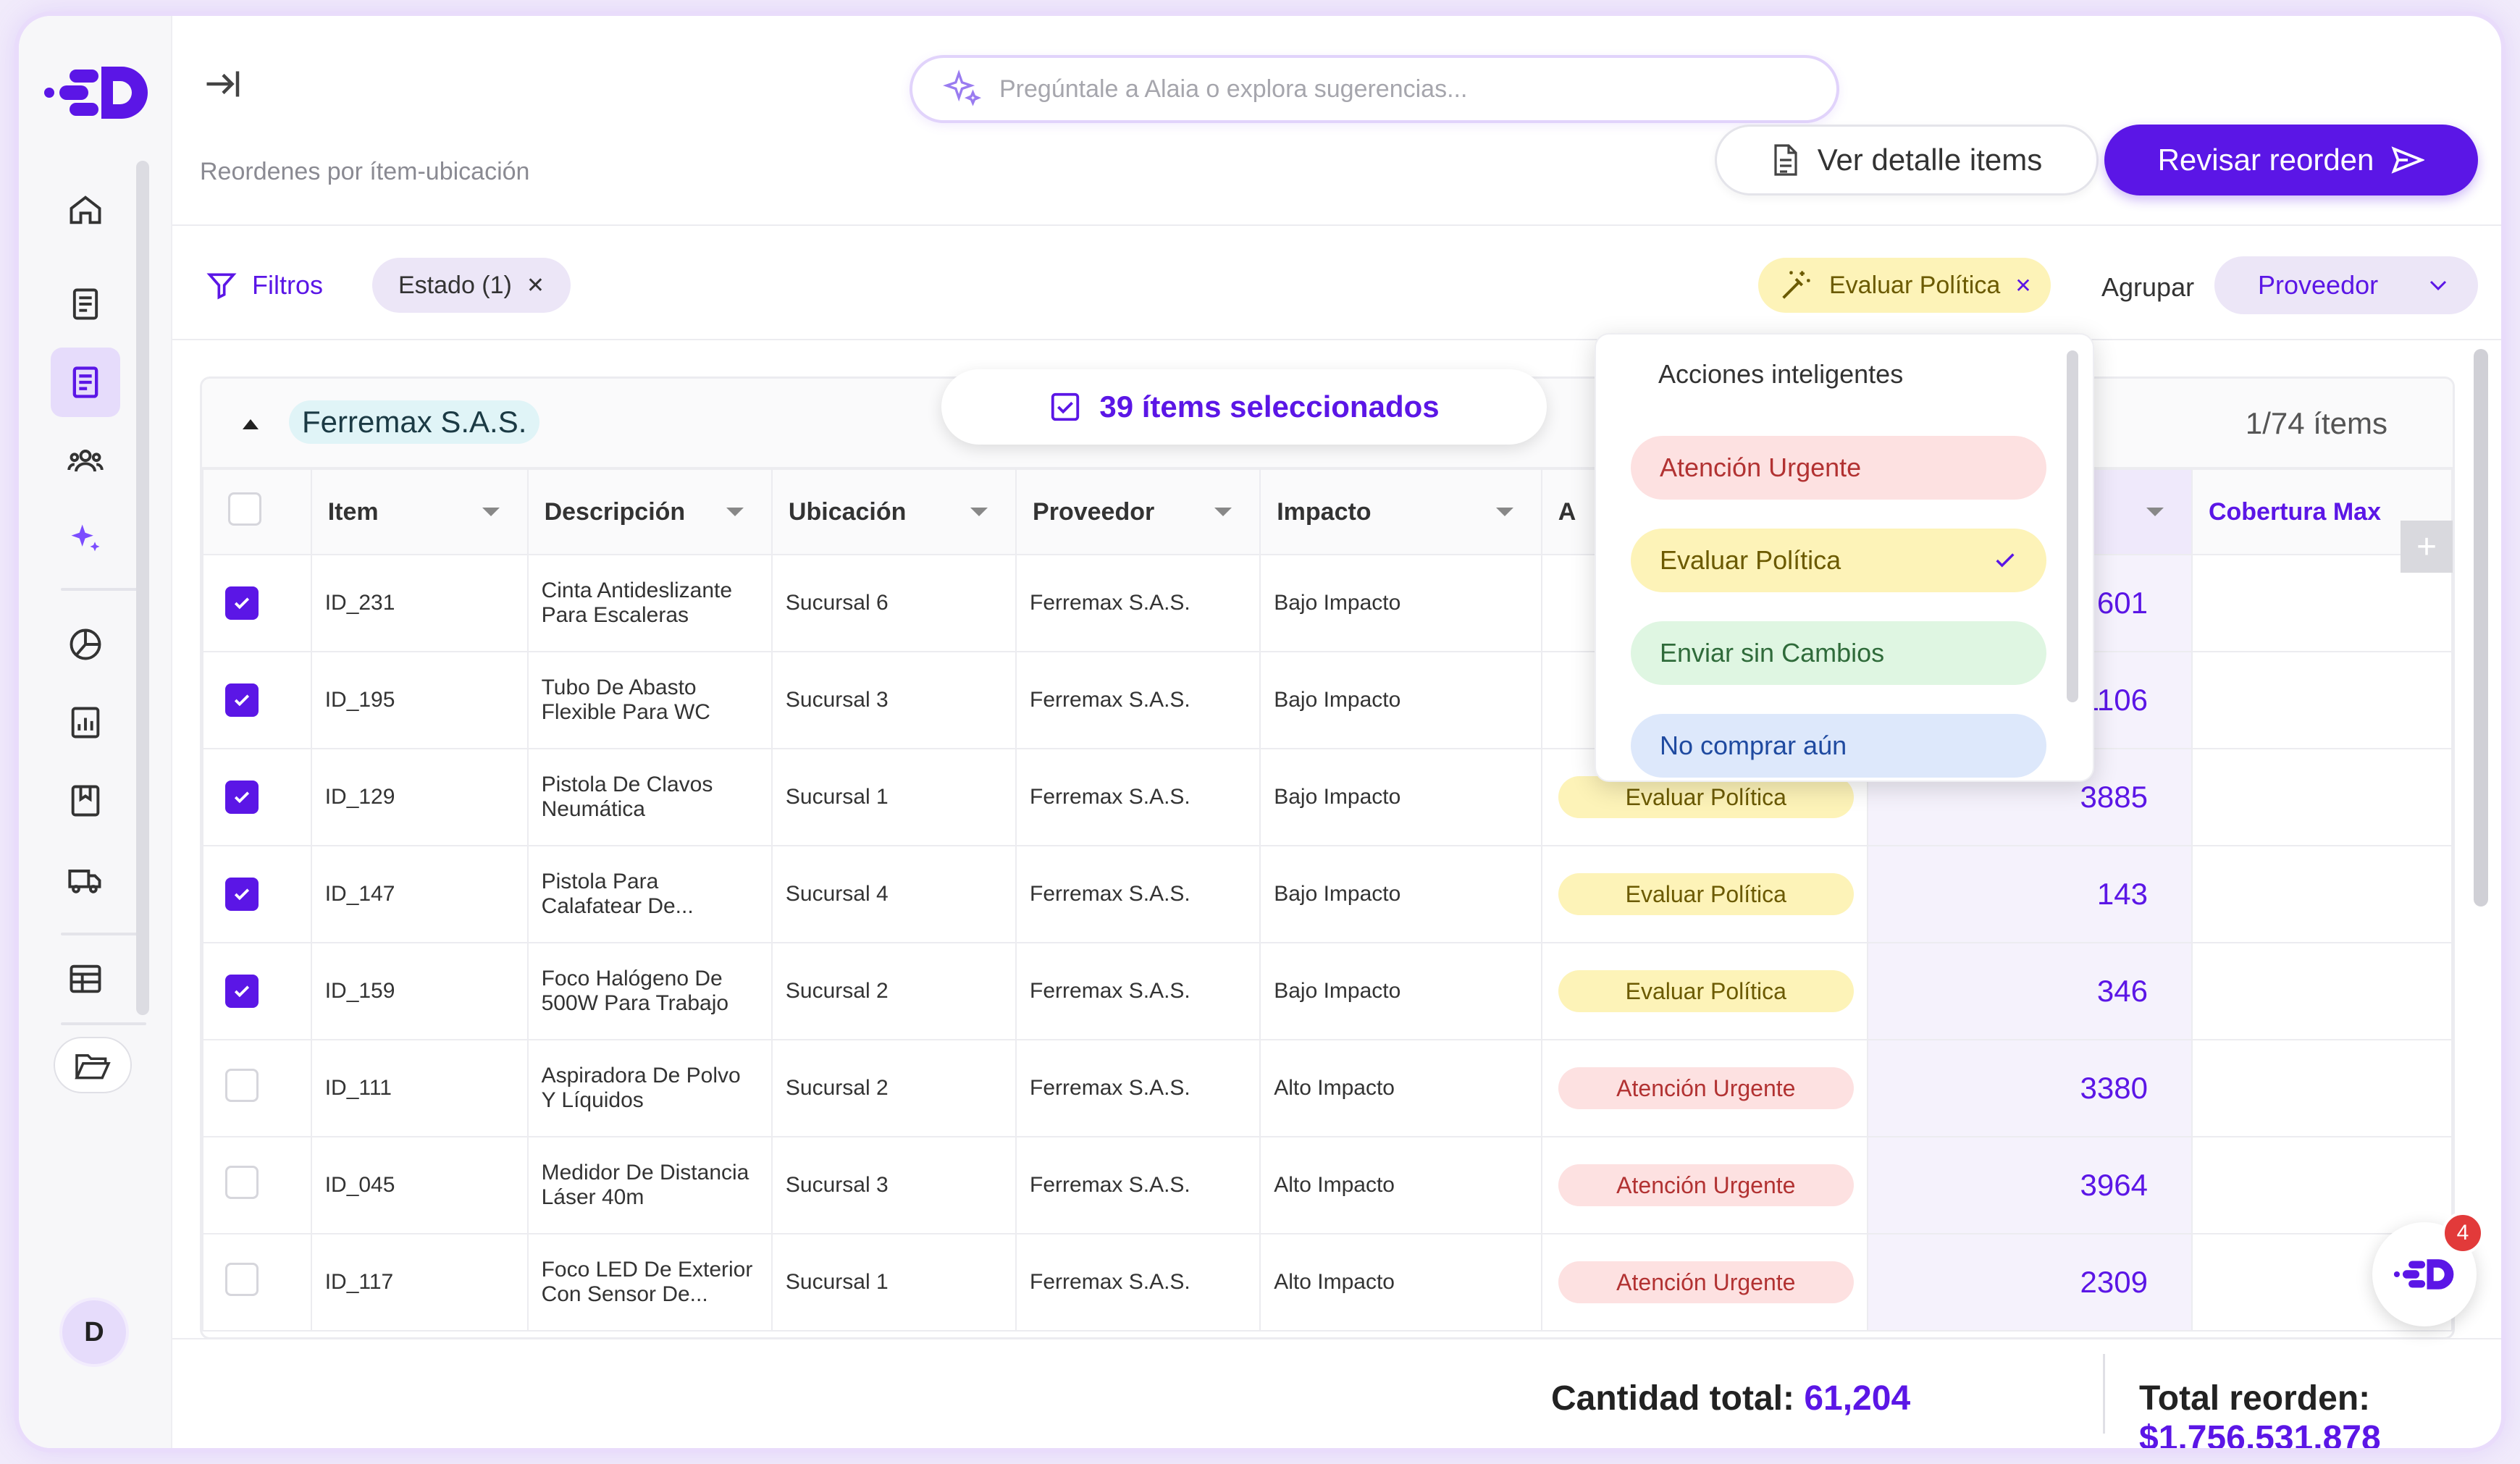 Image resolution: width=2520 pixels, height=1464 pixels. What do you see at coordinates (85, 644) in the screenshot?
I see `nav-pie-chart-icon` at bounding box center [85, 644].